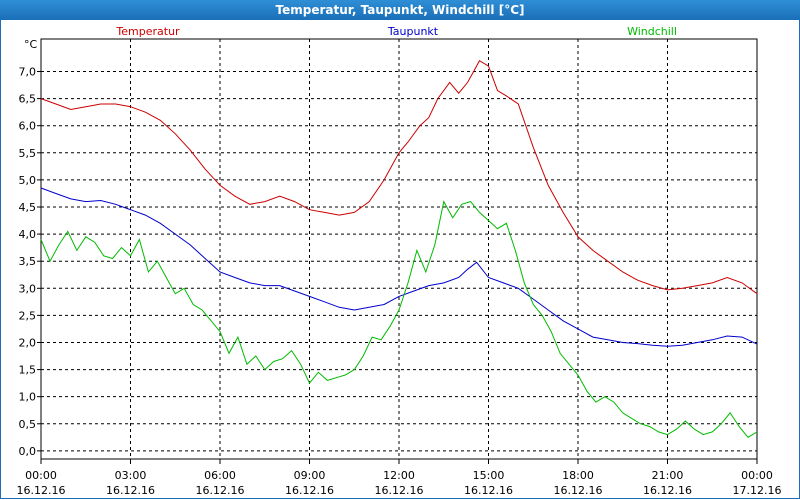  Describe the element at coordinates (28, 126) in the screenshot. I see `y-tick-label: 6,0` at that location.